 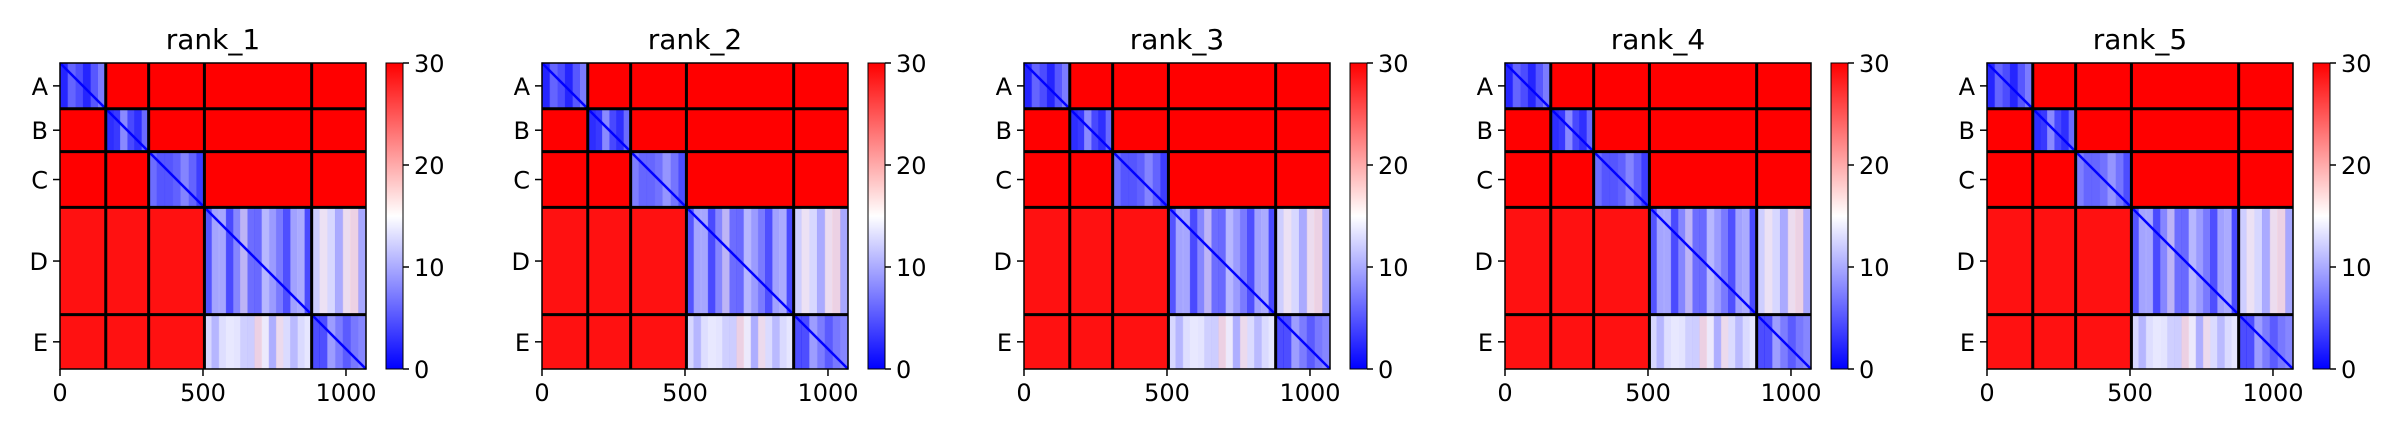 I want to click on x-tick-label: 1000, so click(x=345, y=393).